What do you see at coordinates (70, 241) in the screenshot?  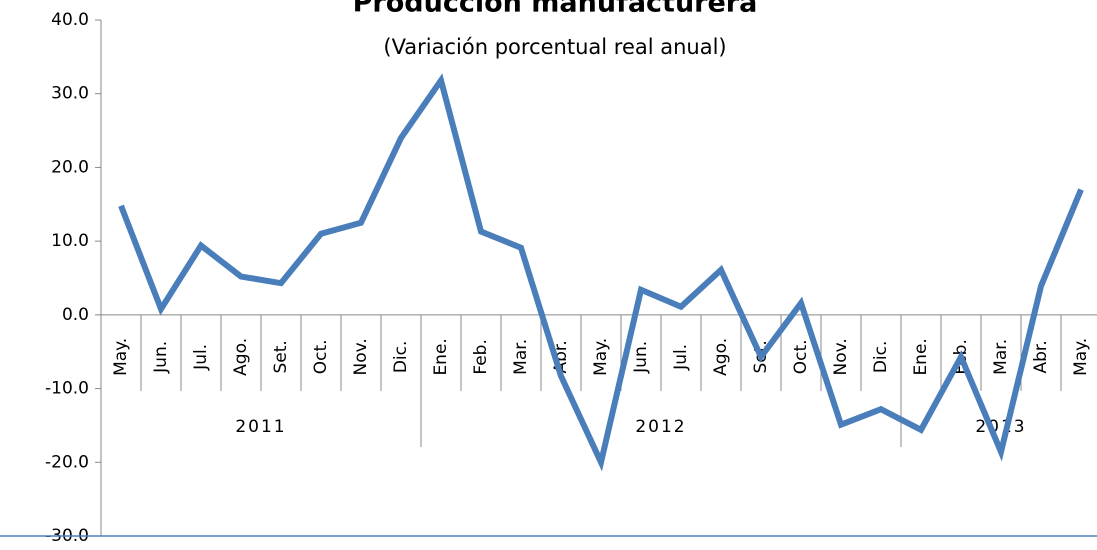 I see `y-tick-label: 10.0` at bounding box center [70, 241].